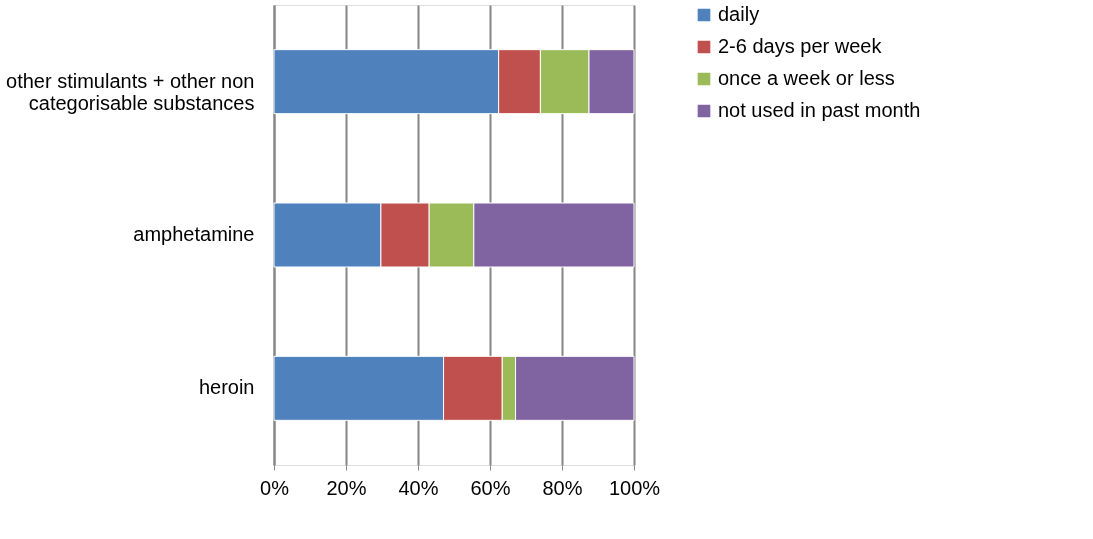  Describe the element at coordinates (275, 487) in the screenshot. I see `x-tick-label: 0%` at that location.